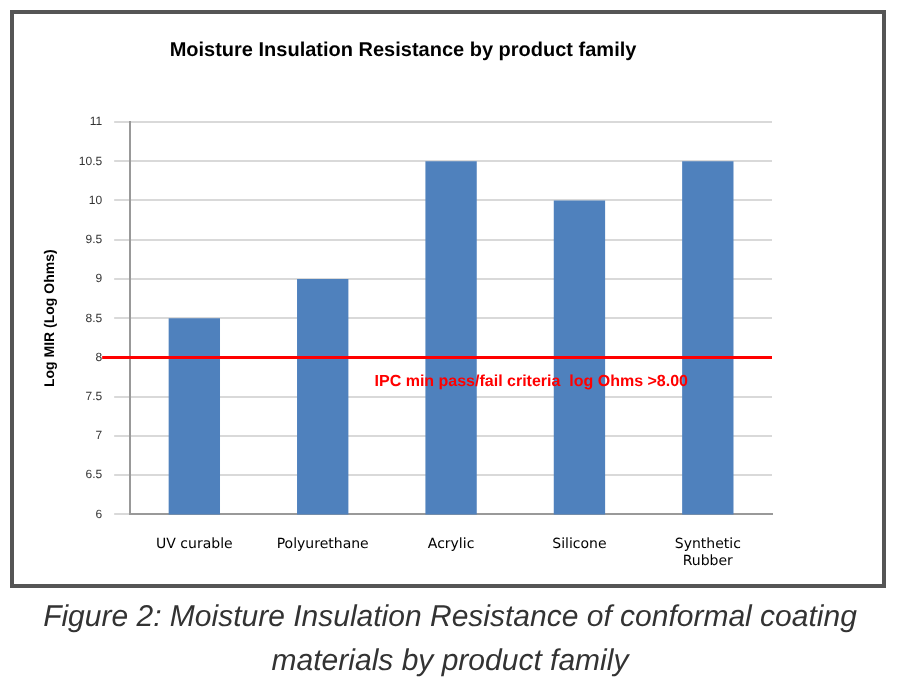 Image resolution: width=900 pixels, height=694 pixels. What do you see at coordinates (403, 50) in the screenshot?
I see `chart-title: Moisture Insulation Resistance by product family` at bounding box center [403, 50].